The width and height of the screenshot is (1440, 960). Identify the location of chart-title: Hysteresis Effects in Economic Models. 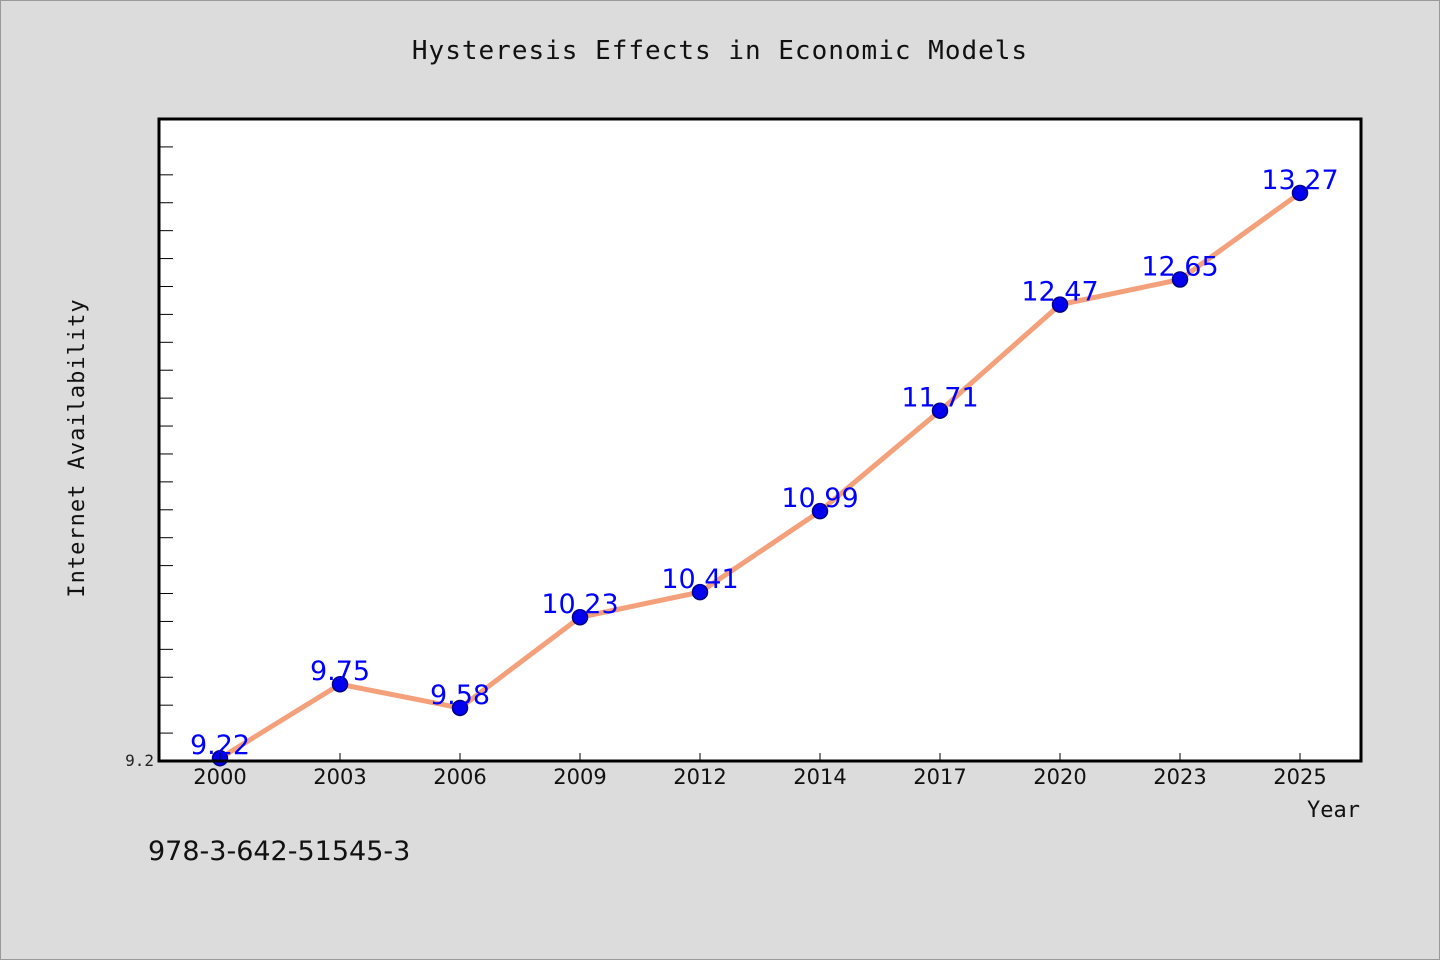
(720, 51).